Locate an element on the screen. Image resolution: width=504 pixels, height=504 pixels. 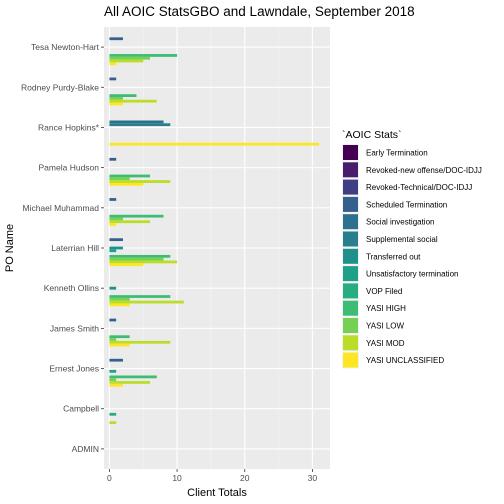
legend-label: YASI HIGH is located at coordinates (386, 308).